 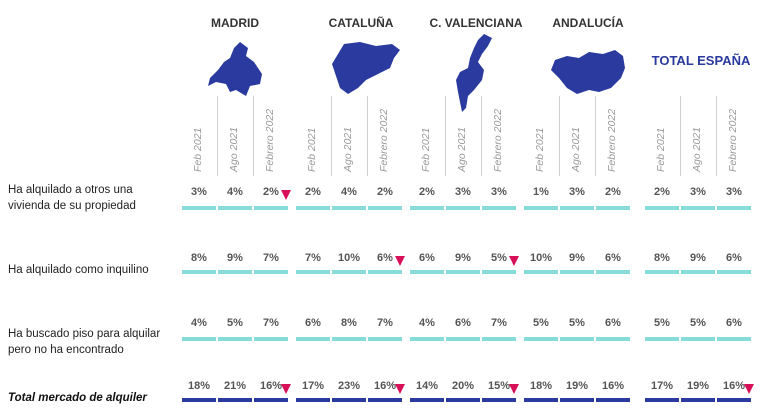 I want to click on value-andalucia-row1-p2: 6%, so click(x=613, y=258).